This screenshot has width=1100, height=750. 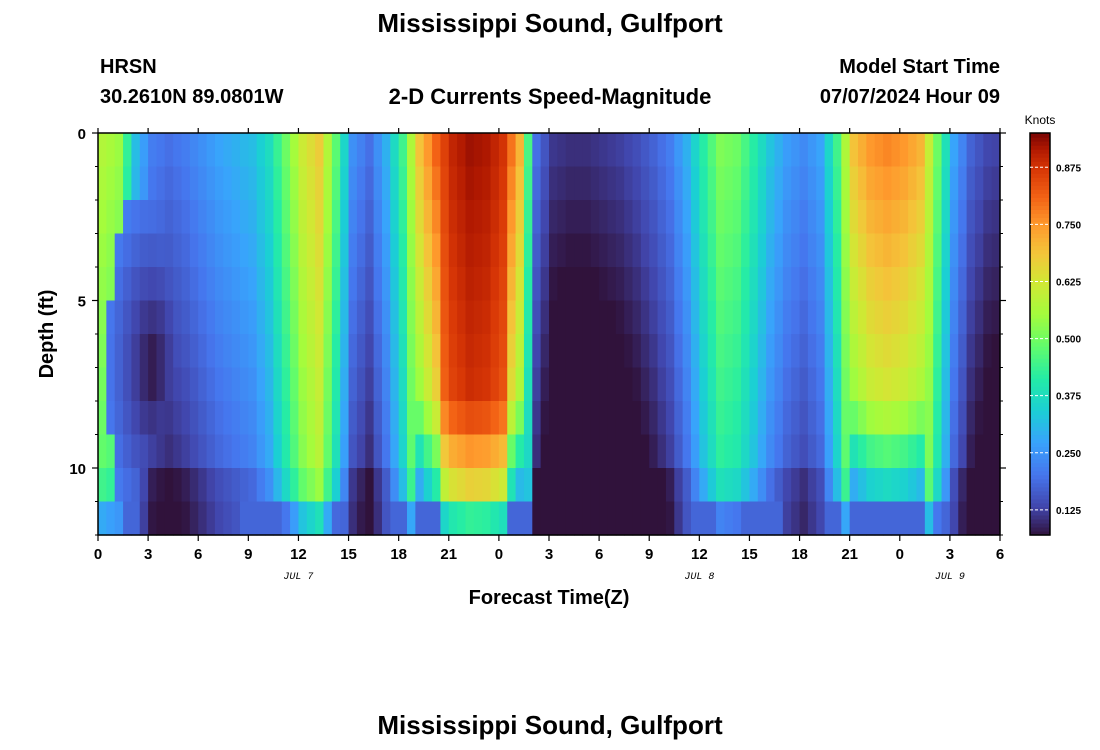 What do you see at coordinates (849, 554) in the screenshot?
I see `x-tick-label: 21` at bounding box center [849, 554].